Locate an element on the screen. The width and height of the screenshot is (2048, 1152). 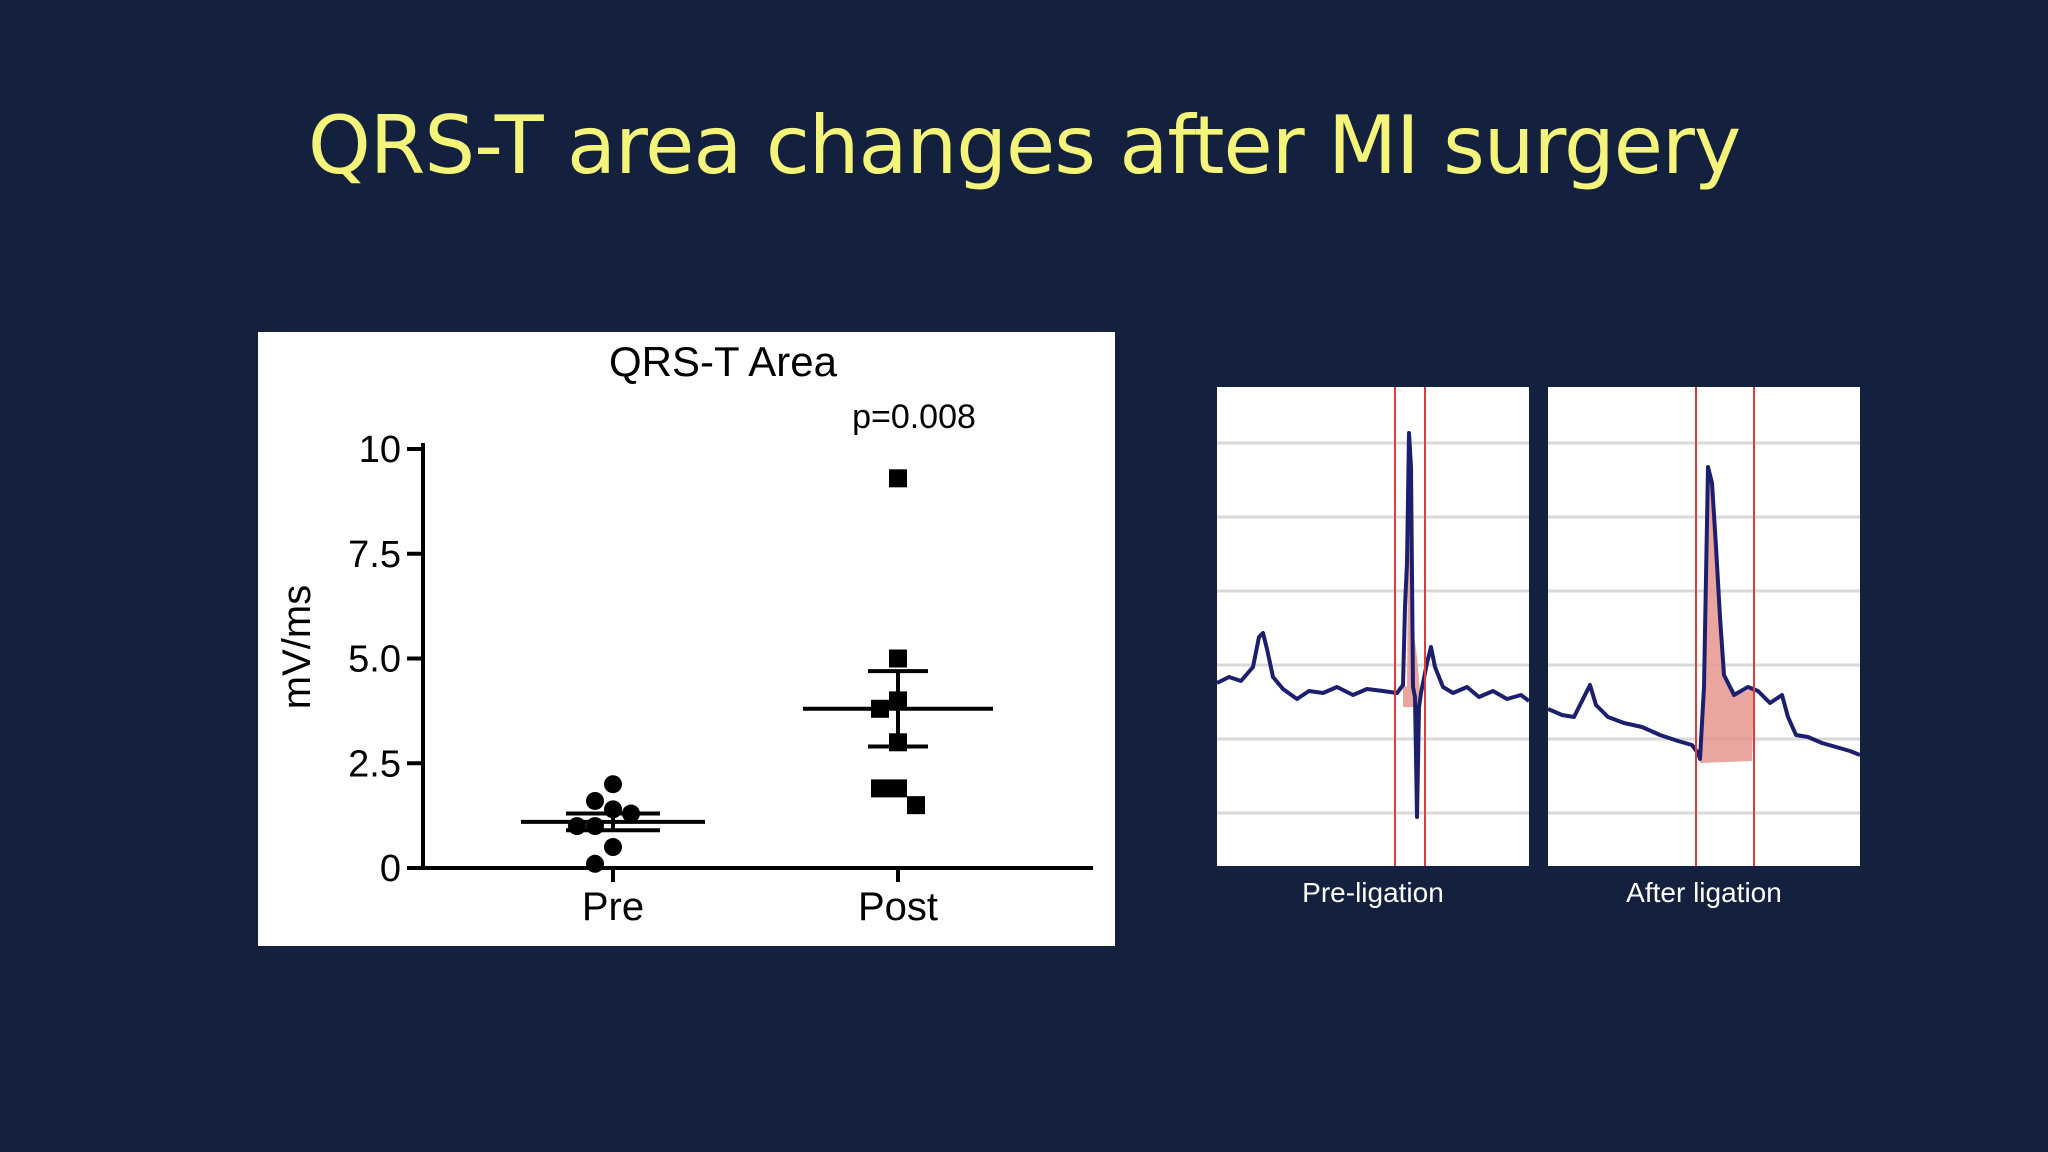
ecg-trace-after is located at coordinates (1704, 626).